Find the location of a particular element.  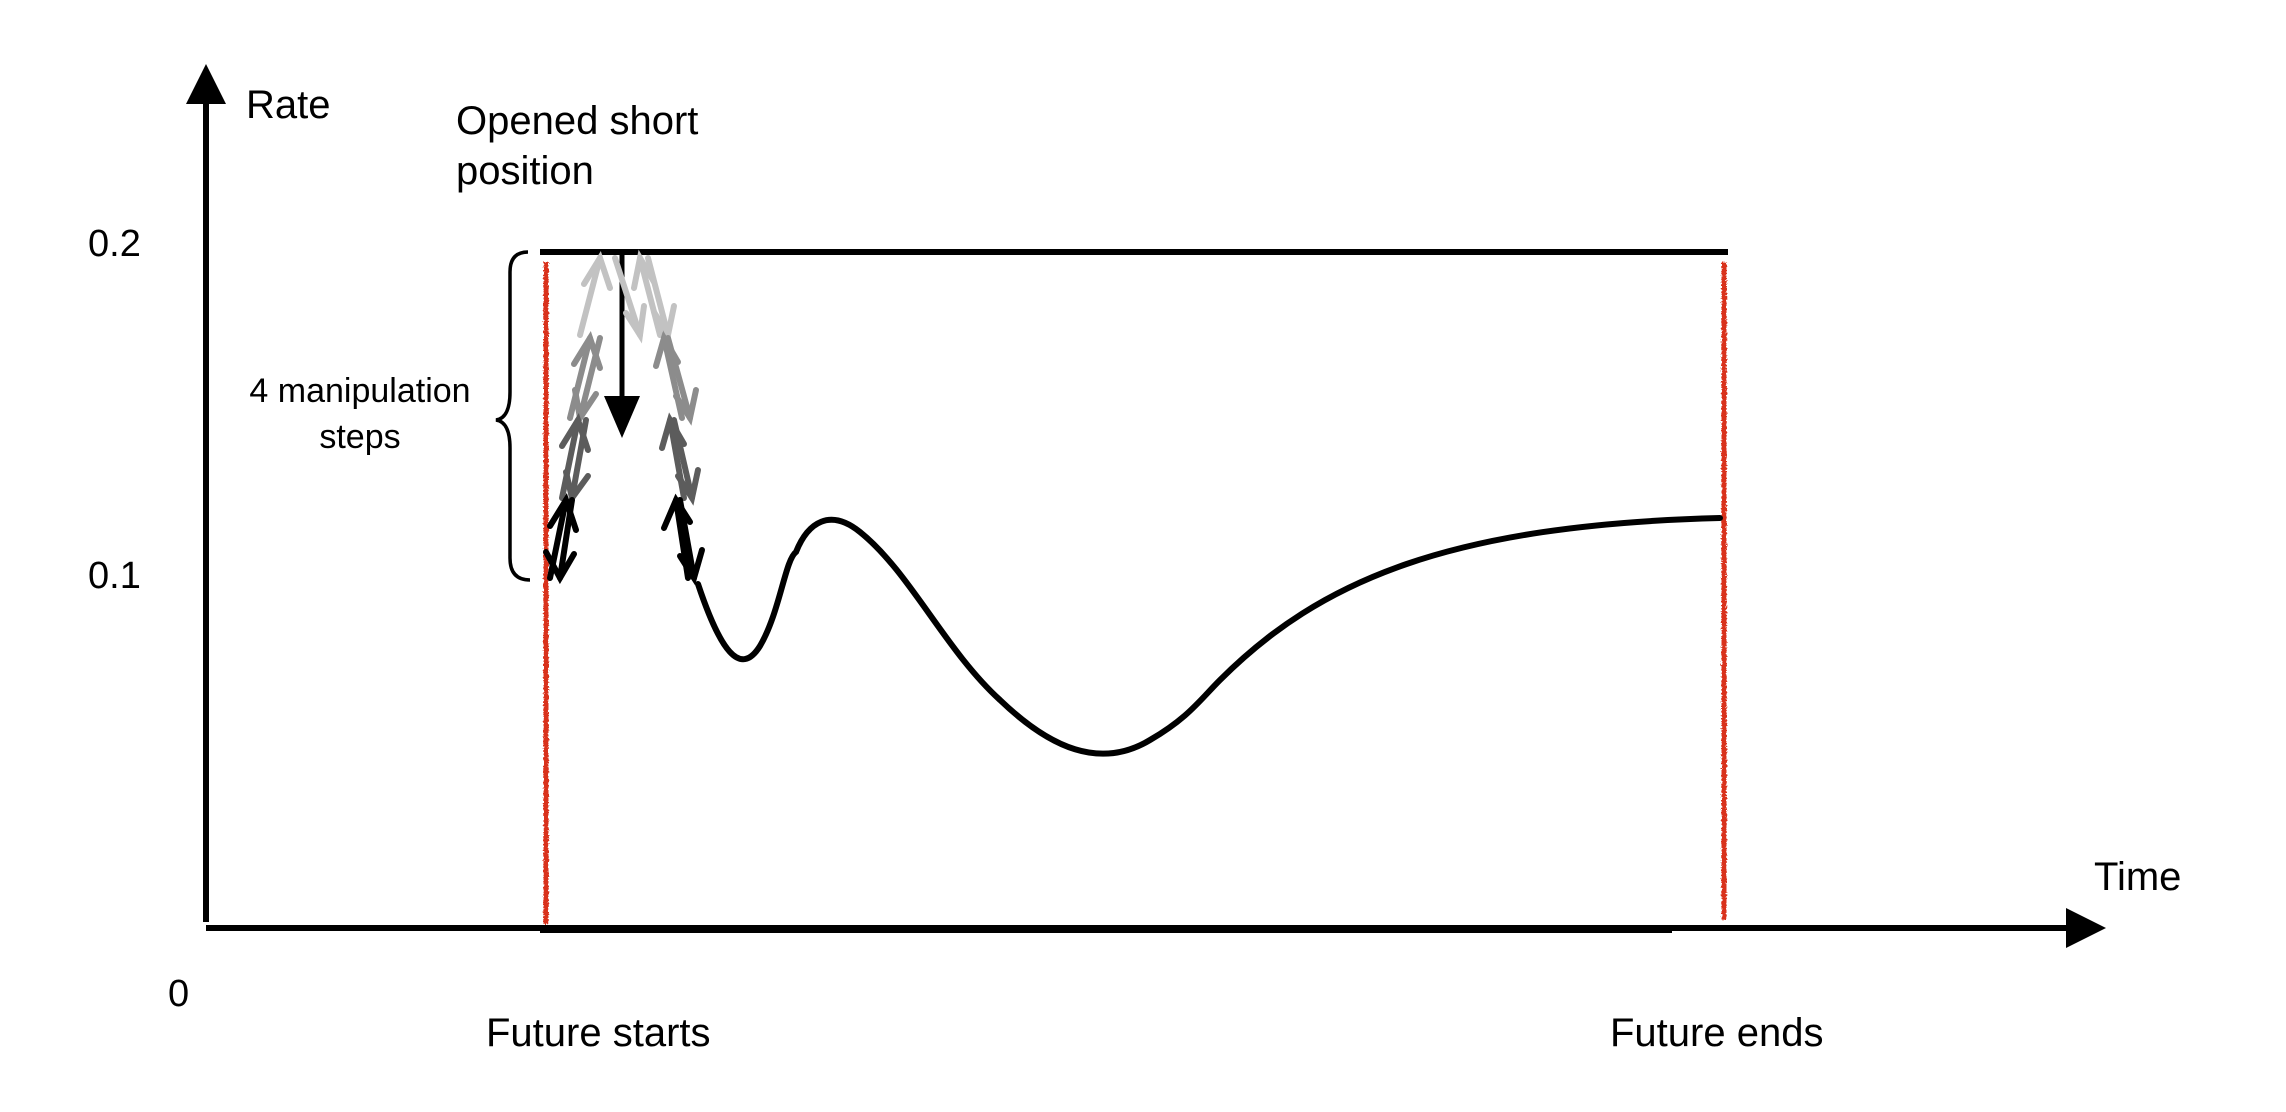

manipulation-chain-left is located at coordinates (595, 417).